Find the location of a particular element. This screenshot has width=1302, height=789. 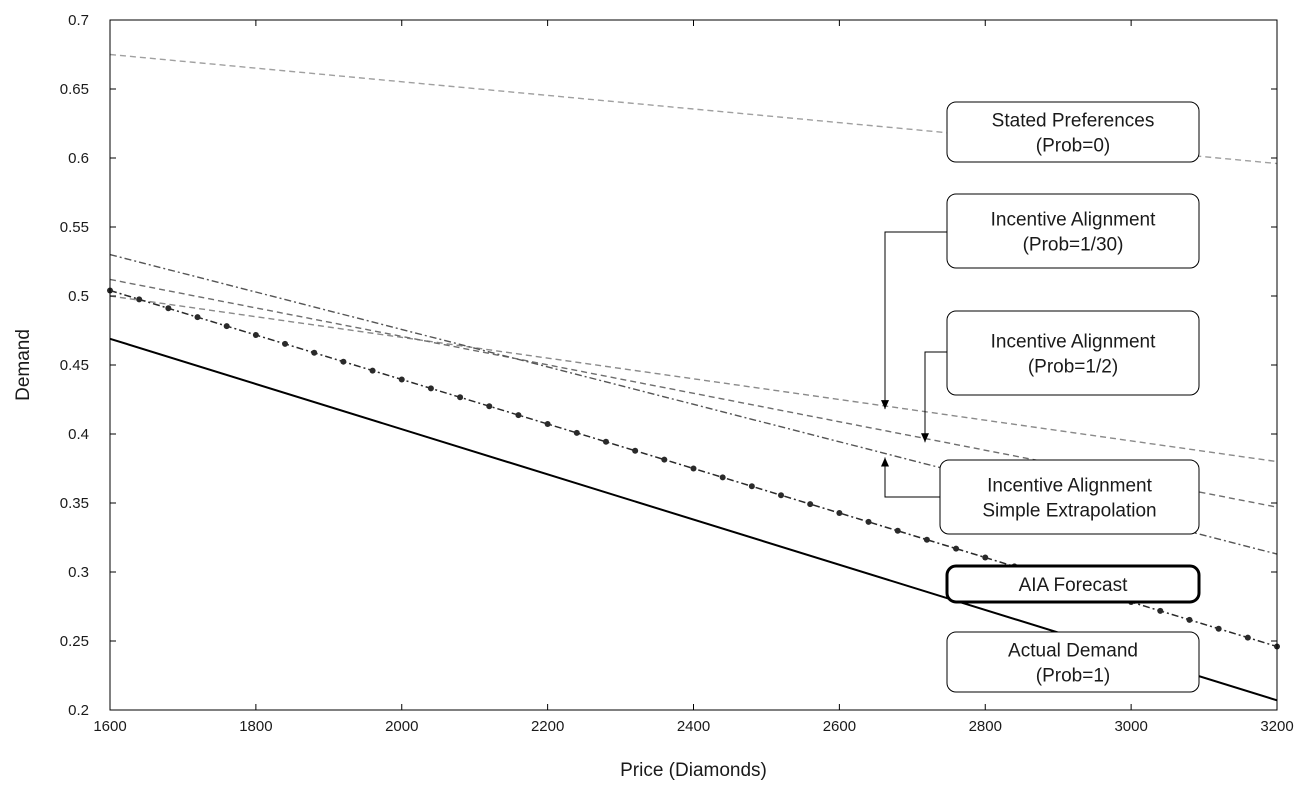

y-tick-label: 0.7 is located at coordinates (78, 20).